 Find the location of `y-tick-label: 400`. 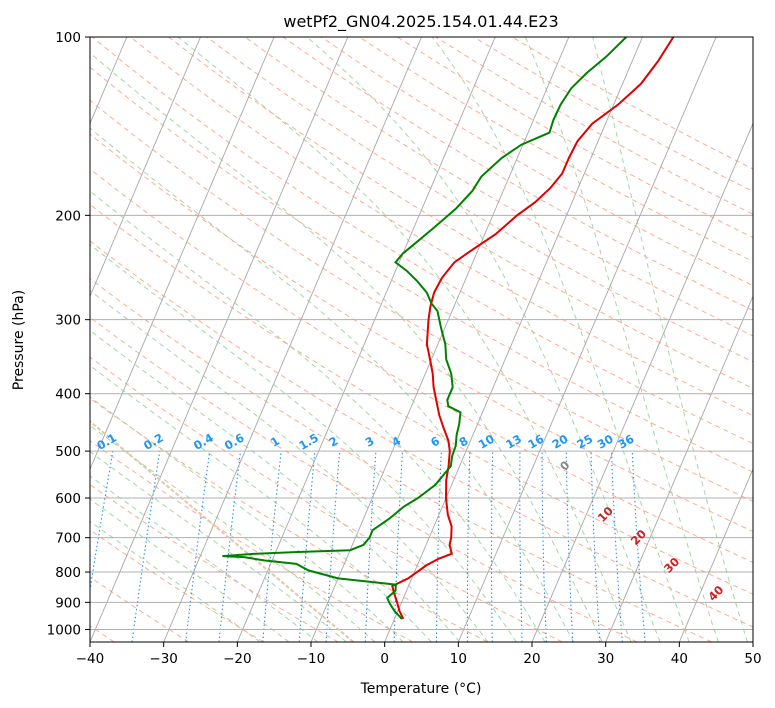

y-tick-label: 400 is located at coordinates (68, 395).